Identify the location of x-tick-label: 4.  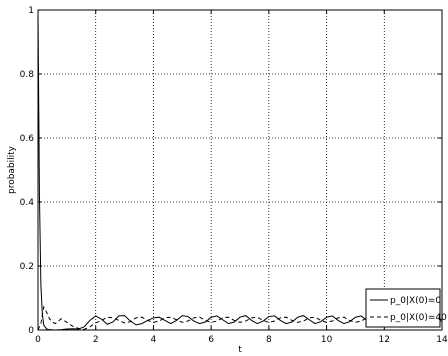
(154, 340).